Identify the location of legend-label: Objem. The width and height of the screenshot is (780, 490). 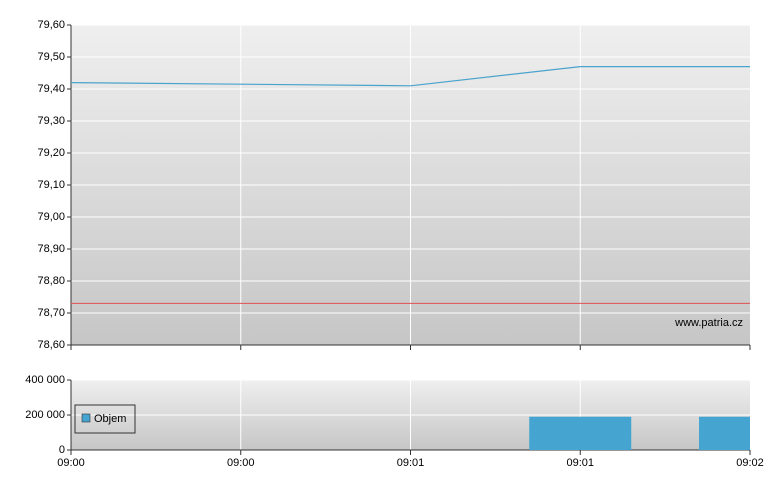
(110, 419).